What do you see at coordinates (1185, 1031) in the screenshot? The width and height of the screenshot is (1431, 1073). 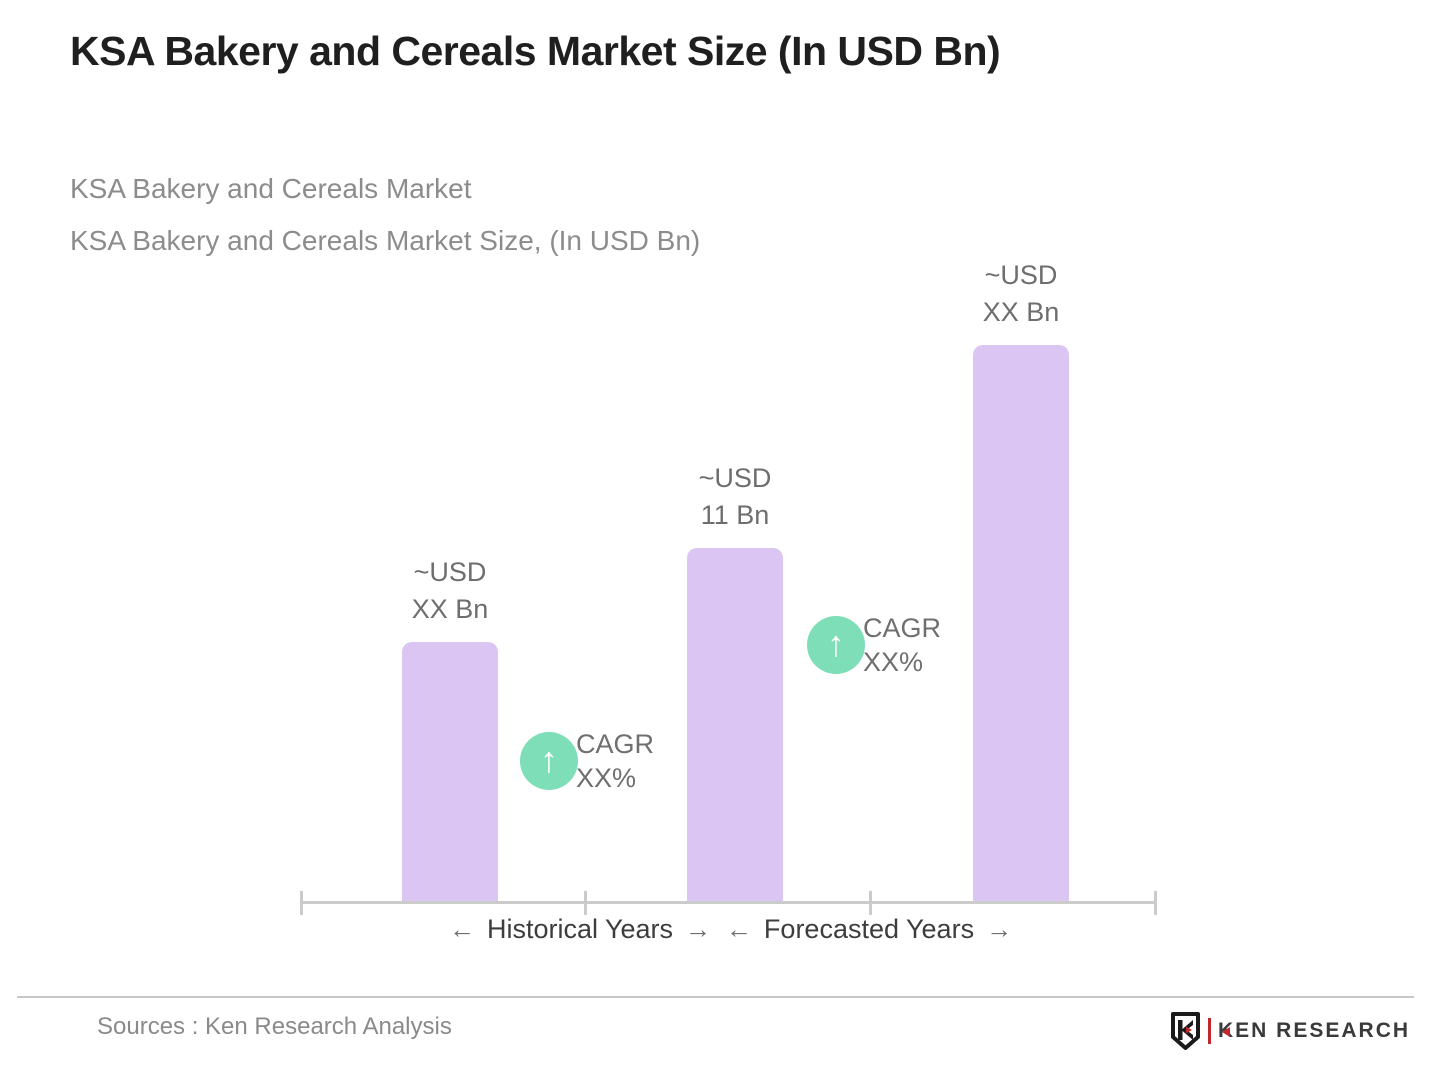 I see `logo-shield-icon` at bounding box center [1185, 1031].